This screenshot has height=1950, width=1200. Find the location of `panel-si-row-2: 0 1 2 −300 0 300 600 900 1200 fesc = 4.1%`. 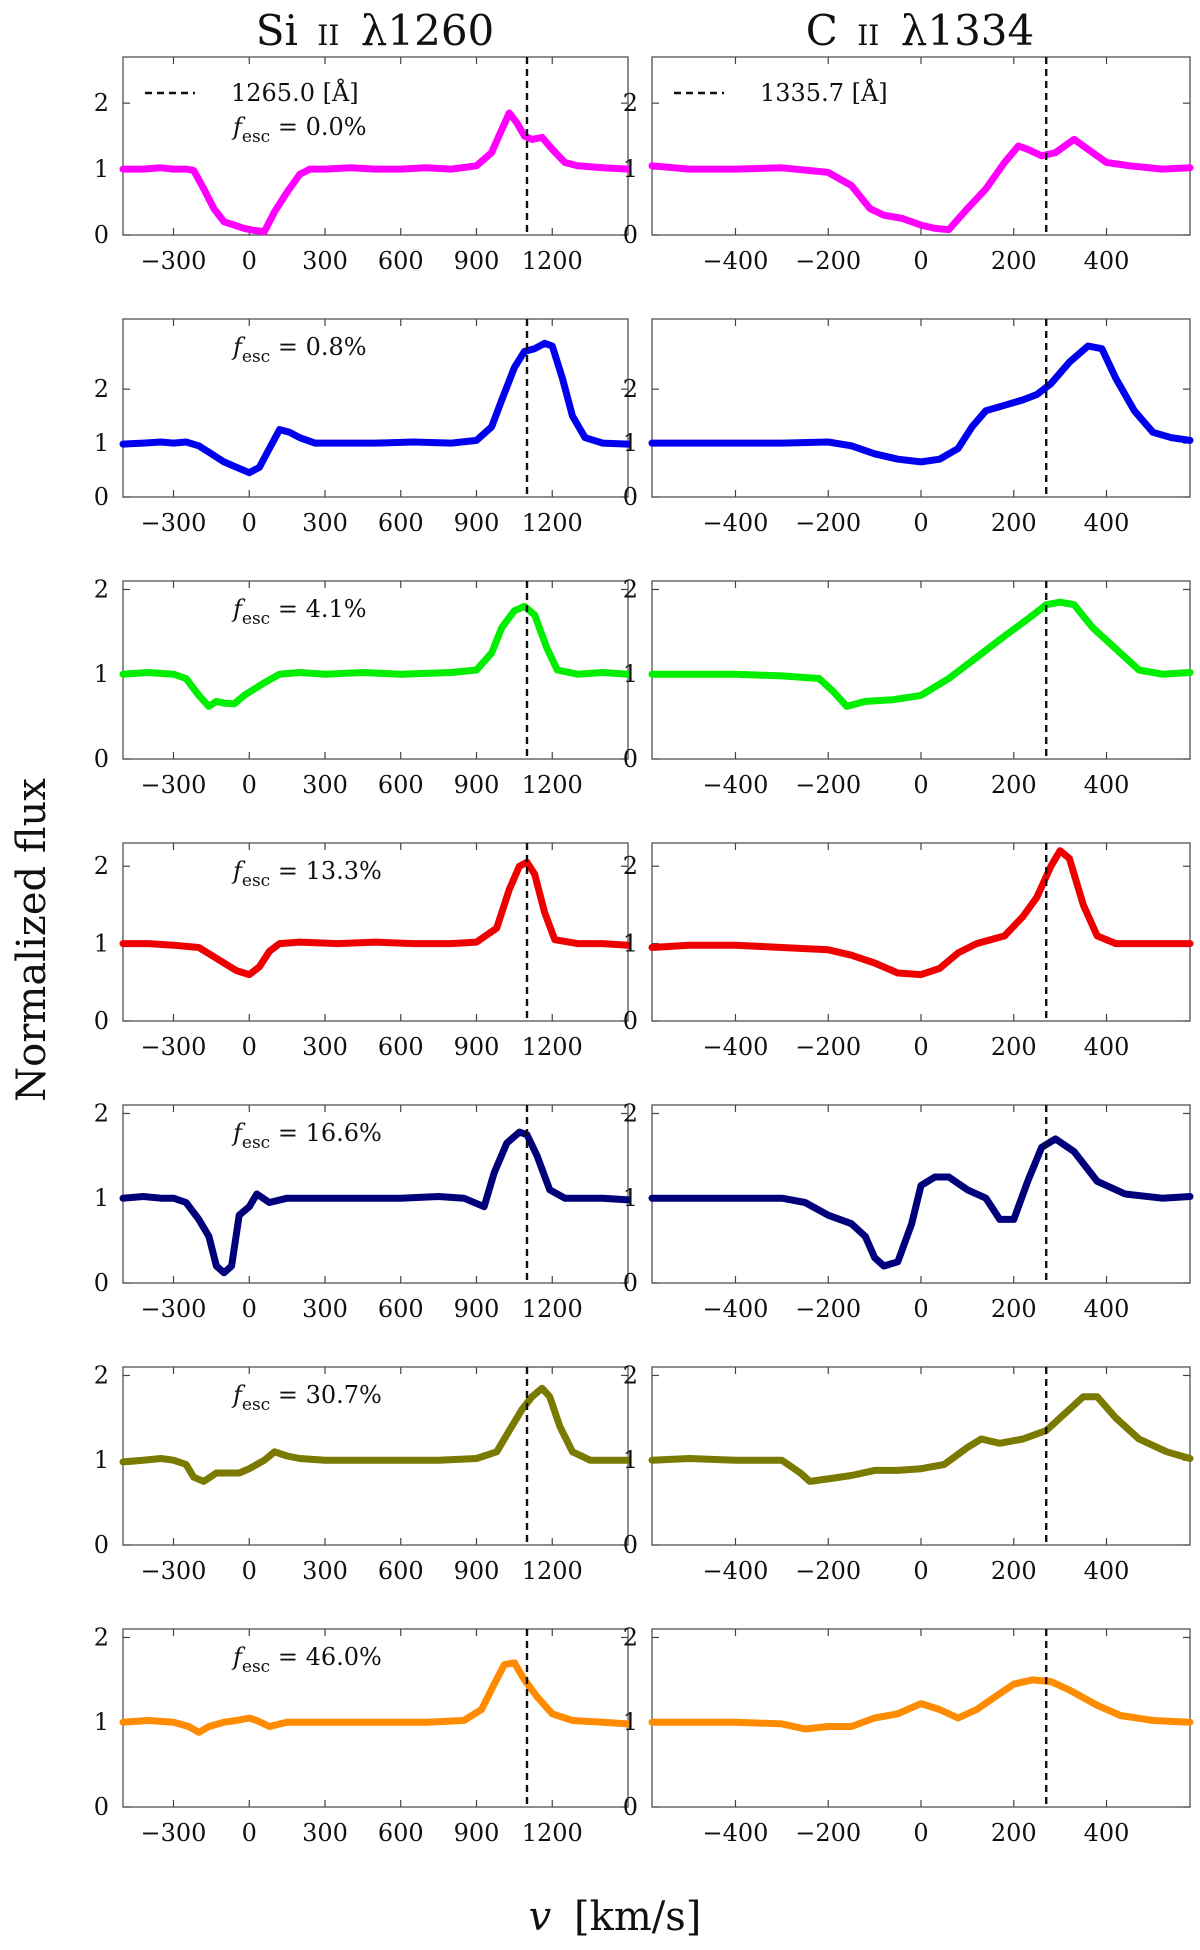

panel-si-row-2: 0 1 2 −300 0 300 600 900 1200 fesc = 4.1% is located at coordinates (363, 687).